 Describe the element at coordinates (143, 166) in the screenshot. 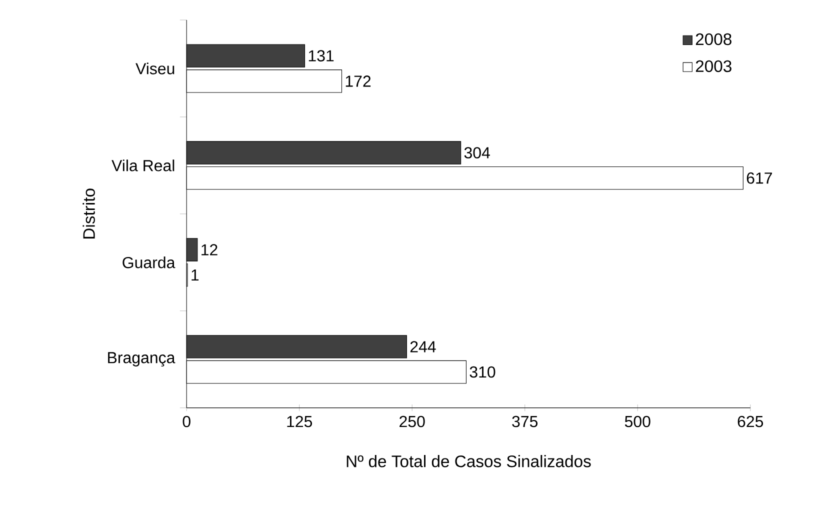

I see `y-tick-label: Vila Real` at that location.